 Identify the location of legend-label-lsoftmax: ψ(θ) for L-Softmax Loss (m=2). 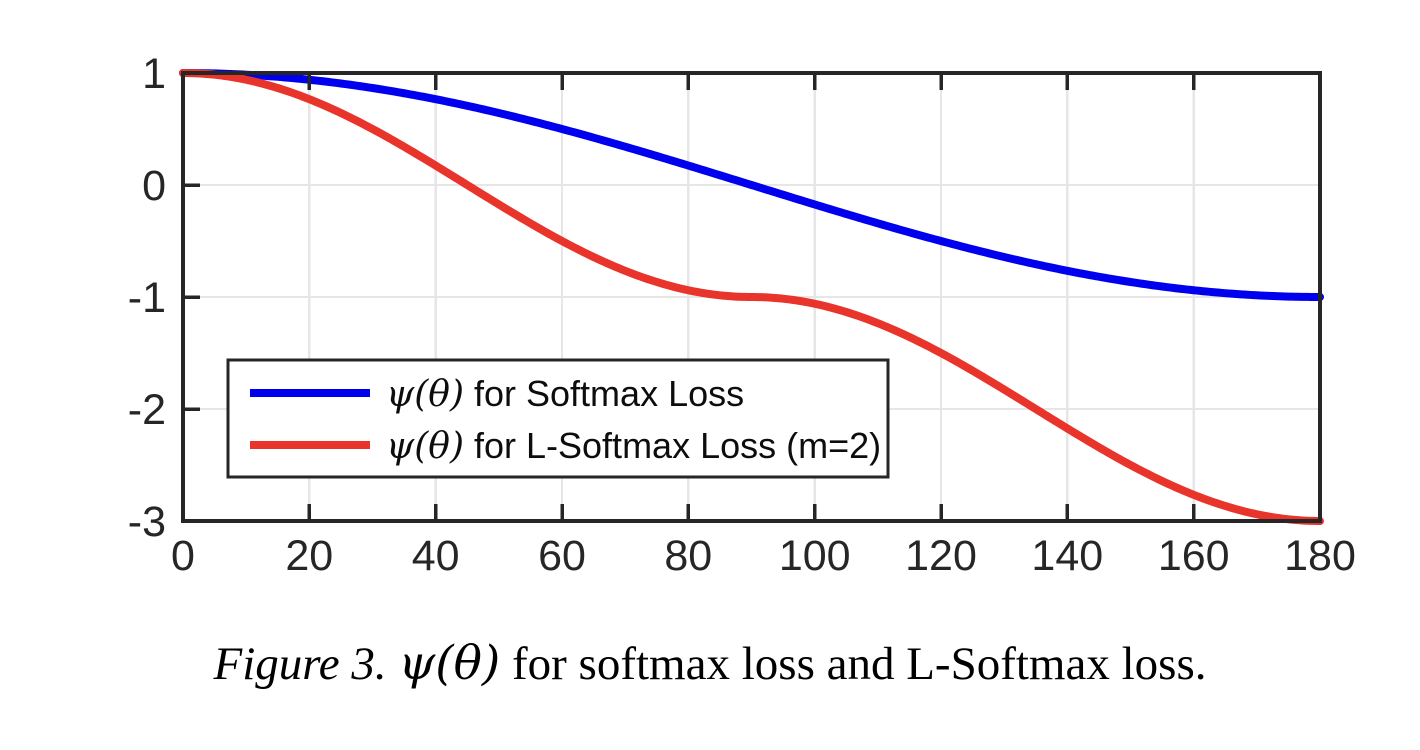
(633, 446).